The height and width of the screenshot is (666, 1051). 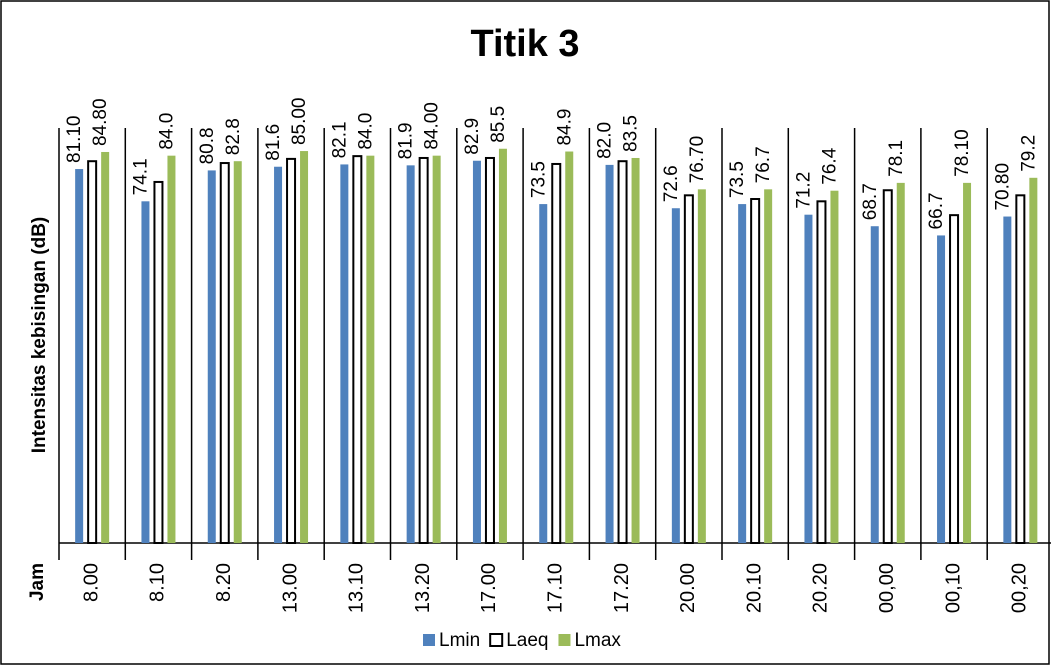 What do you see at coordinates (74, 139) in the screenshot?
I see `data-label: 81.10` at bounding box center [74, 139].